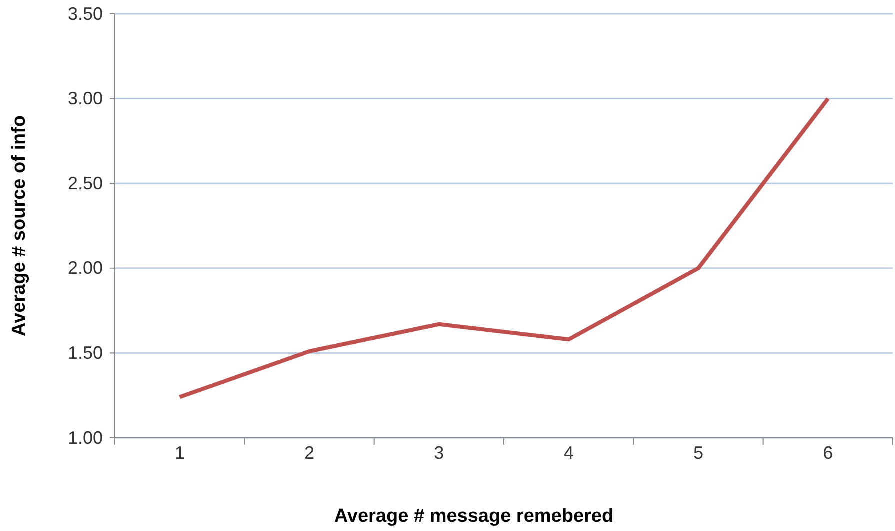 The image size is (895, 531). Describe the element at coordinates (85, 98) in the screenshot. I see `y-tick-label: 3.00` at that location.